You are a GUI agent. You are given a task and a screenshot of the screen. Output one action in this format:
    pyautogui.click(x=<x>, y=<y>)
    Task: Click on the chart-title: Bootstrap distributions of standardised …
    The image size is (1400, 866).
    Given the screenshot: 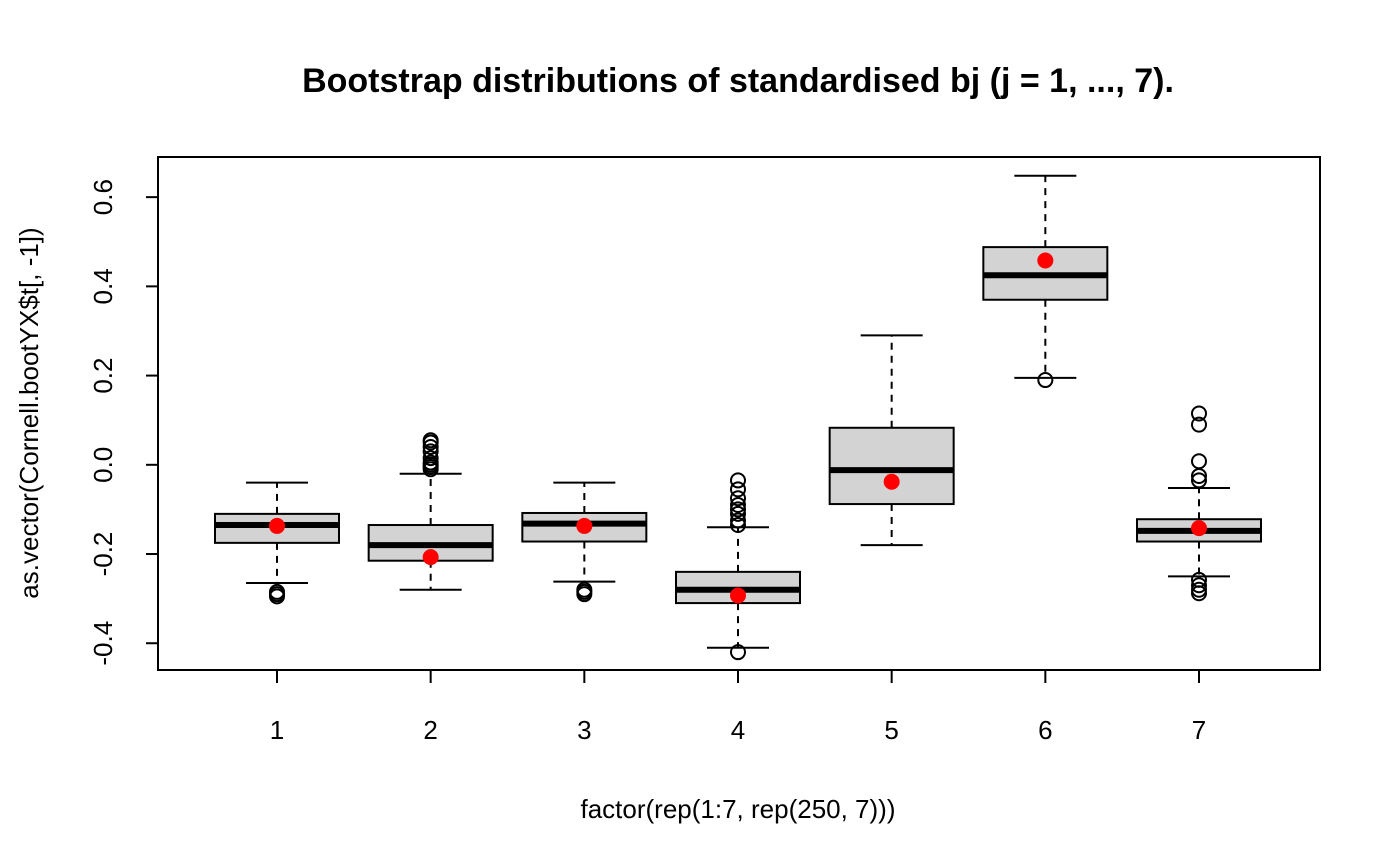 What is the action you would take?
    pyautogui.click(x=738, y=81)
    